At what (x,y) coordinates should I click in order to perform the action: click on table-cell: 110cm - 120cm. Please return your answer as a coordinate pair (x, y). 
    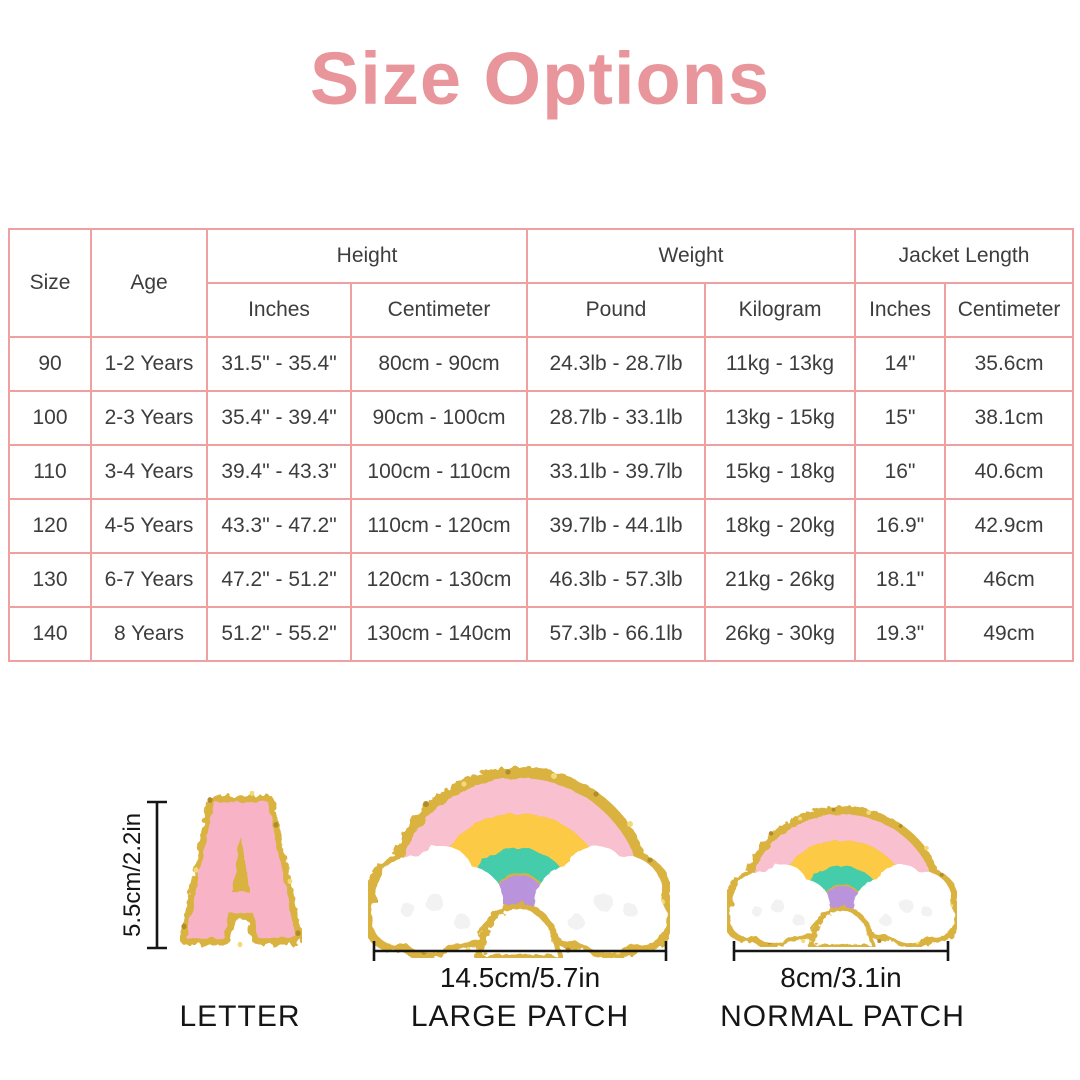
    Looking at the image, I should click on (439, 526).